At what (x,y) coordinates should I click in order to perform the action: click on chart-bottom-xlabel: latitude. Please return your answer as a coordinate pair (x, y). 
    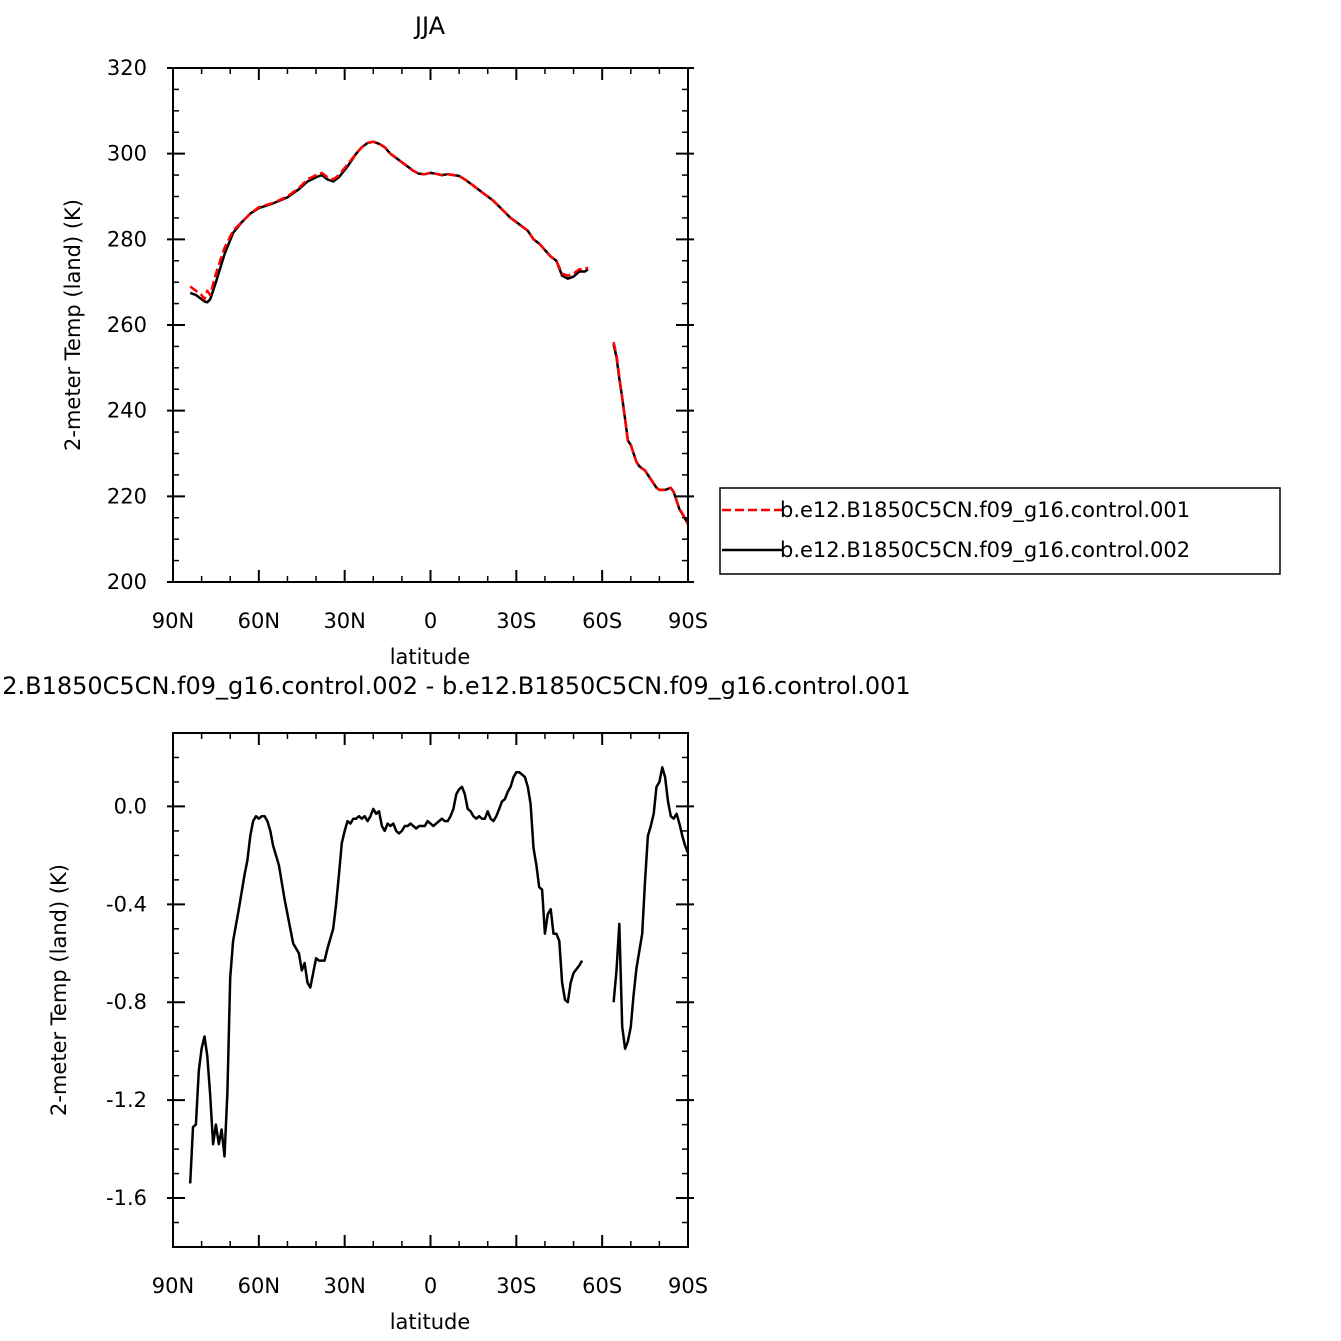
    Looking at the image, I should click on (430, 1322).